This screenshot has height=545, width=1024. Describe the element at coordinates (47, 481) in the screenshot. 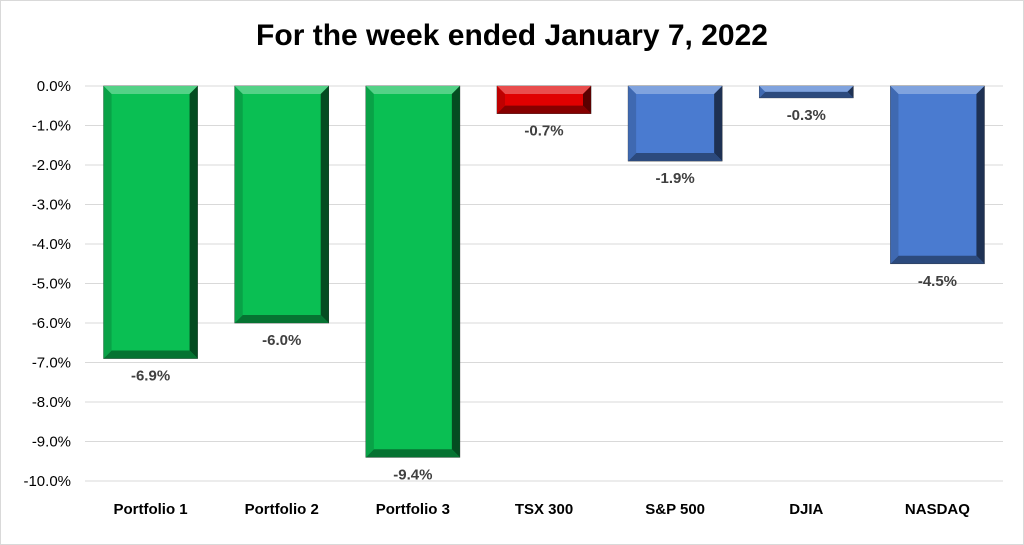

I see `y-tick-label: -10.0%` at that location.